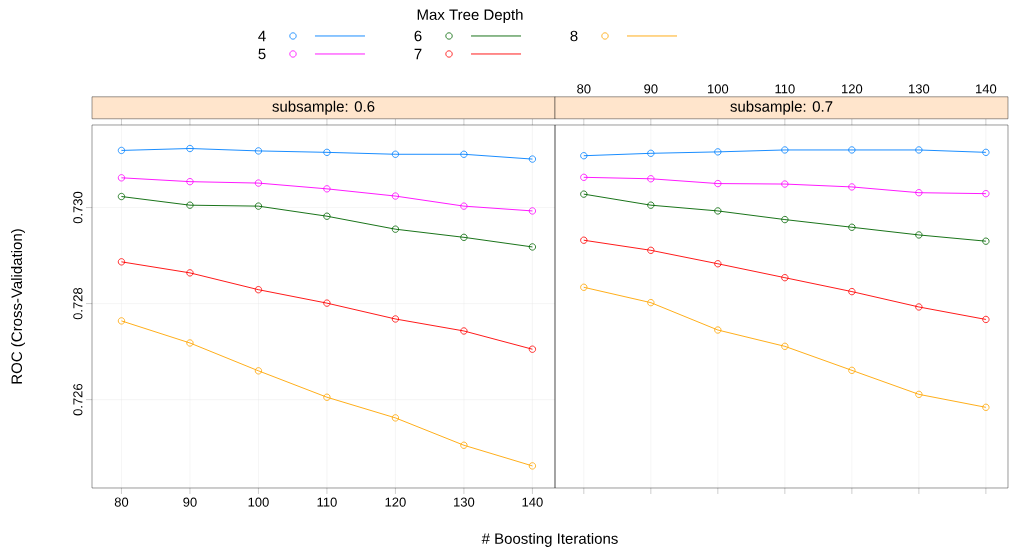 The image size is (1013, 553). Describe the element at coordinates (574, 36) in the screenshot. I see `legend-label: 8` at that location.